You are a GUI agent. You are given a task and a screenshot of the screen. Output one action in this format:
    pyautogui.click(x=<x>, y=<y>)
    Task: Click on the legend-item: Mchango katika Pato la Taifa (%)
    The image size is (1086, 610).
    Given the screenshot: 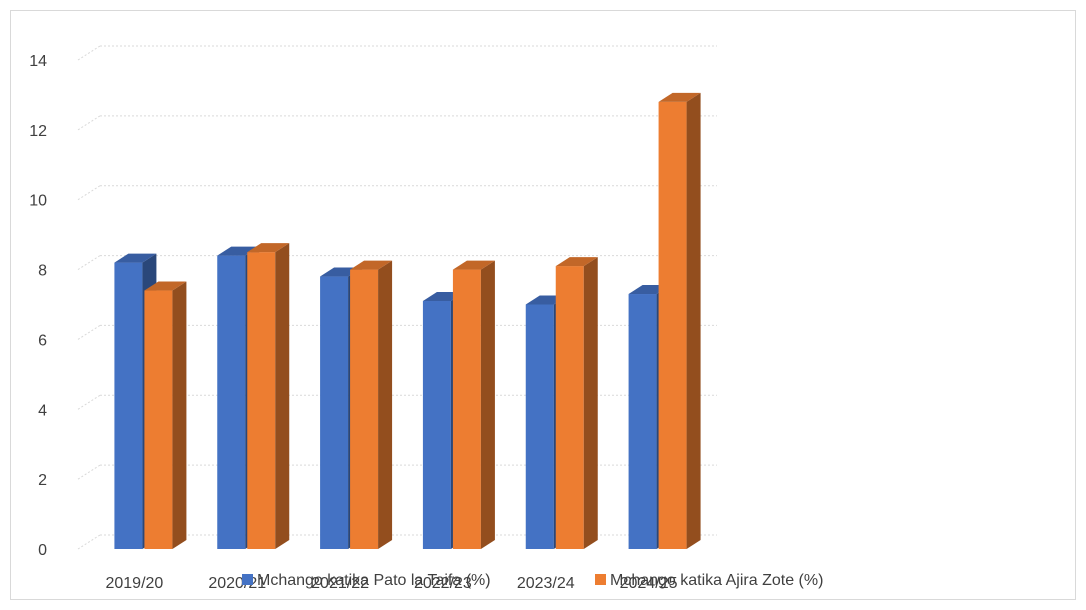 What is the action you would take?
    pyautogui.click(x=366, y=580)
    